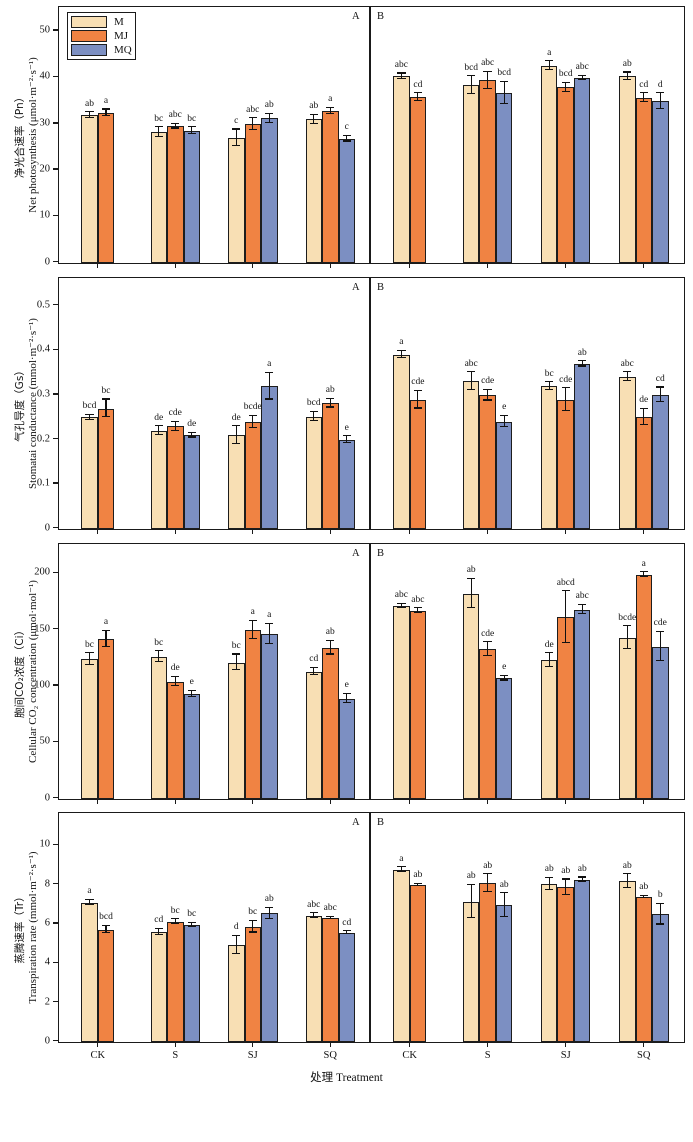 This screenshot has height=1142, width=693. What do you see at coordinates (549, 729) in the screenshot?
I see `bar-ci-b-sj-m` at bounding box center [549, 729].